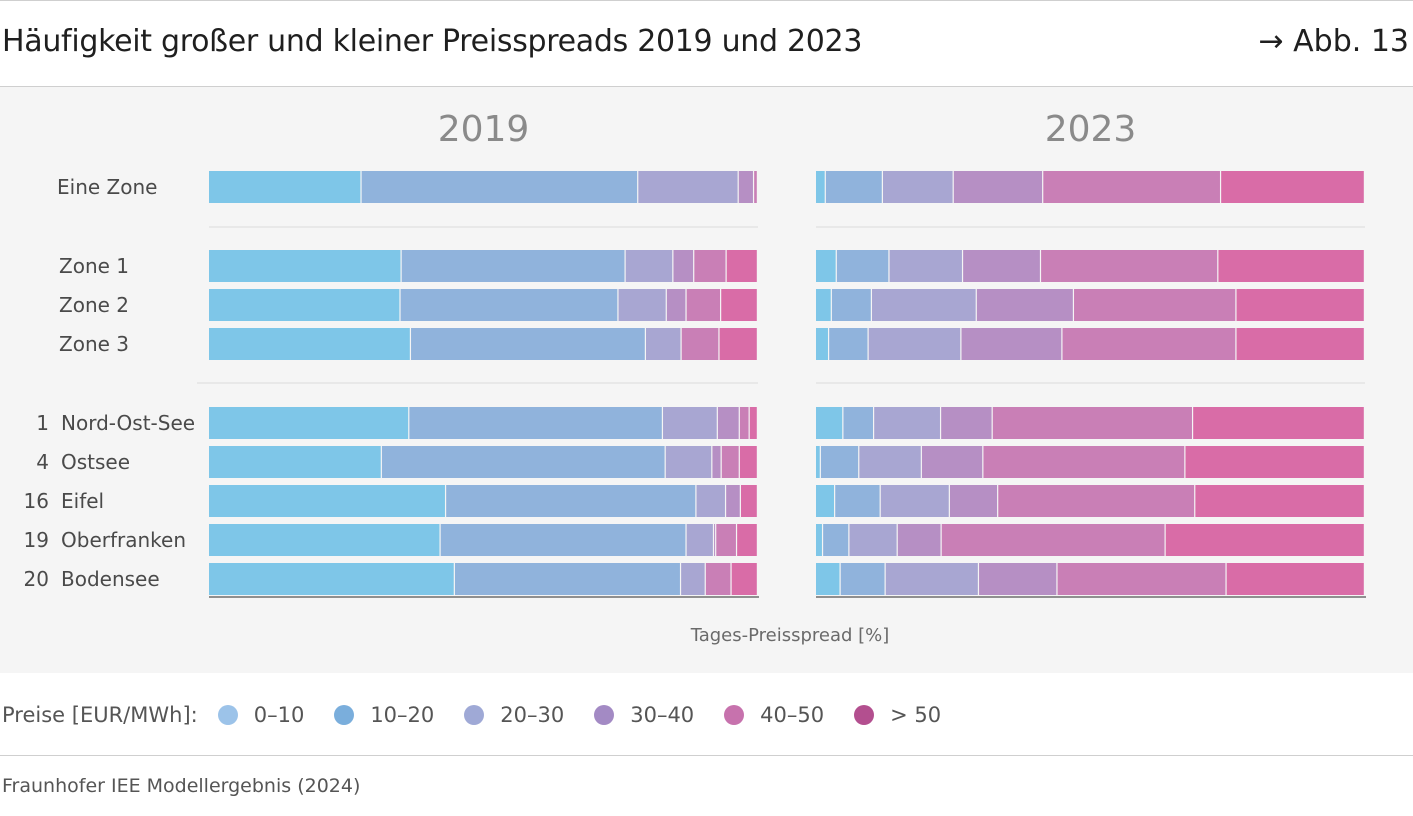 This screenshot has width=1413, height=816. What do you see at coordinates (1333, 41) in the screenshot?
I see `figure-reference-link: → Abb. 13` at bounding box center [1333, 41].